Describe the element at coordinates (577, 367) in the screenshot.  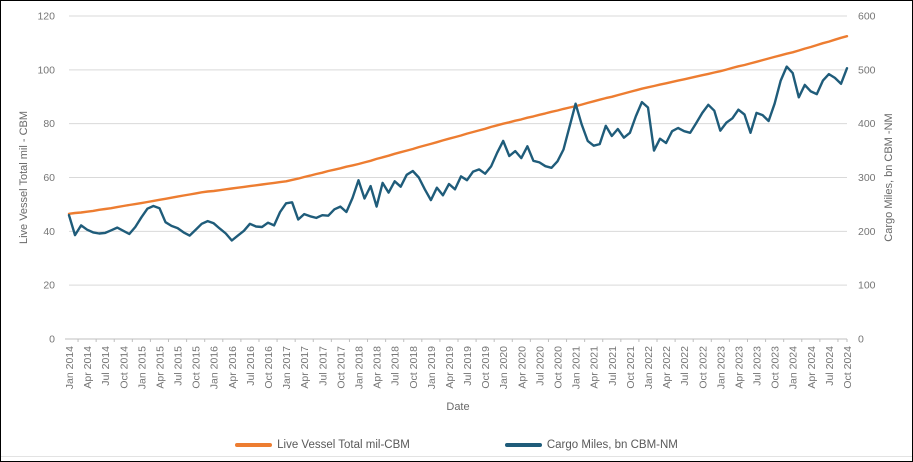
I see `x-axis-tick-label: Jan 2021` at that location.